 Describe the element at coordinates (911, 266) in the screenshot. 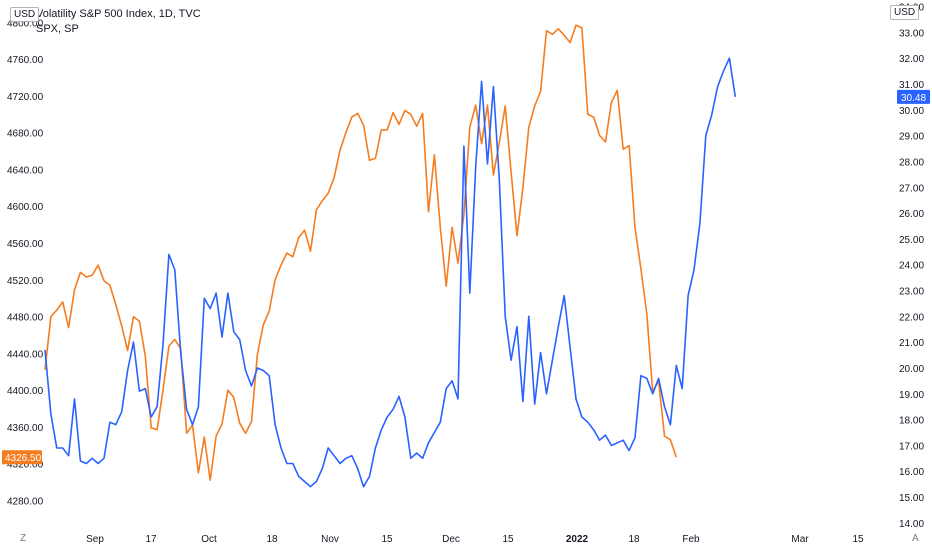

I see `right-axis-tick-label: 24.00` at that location.